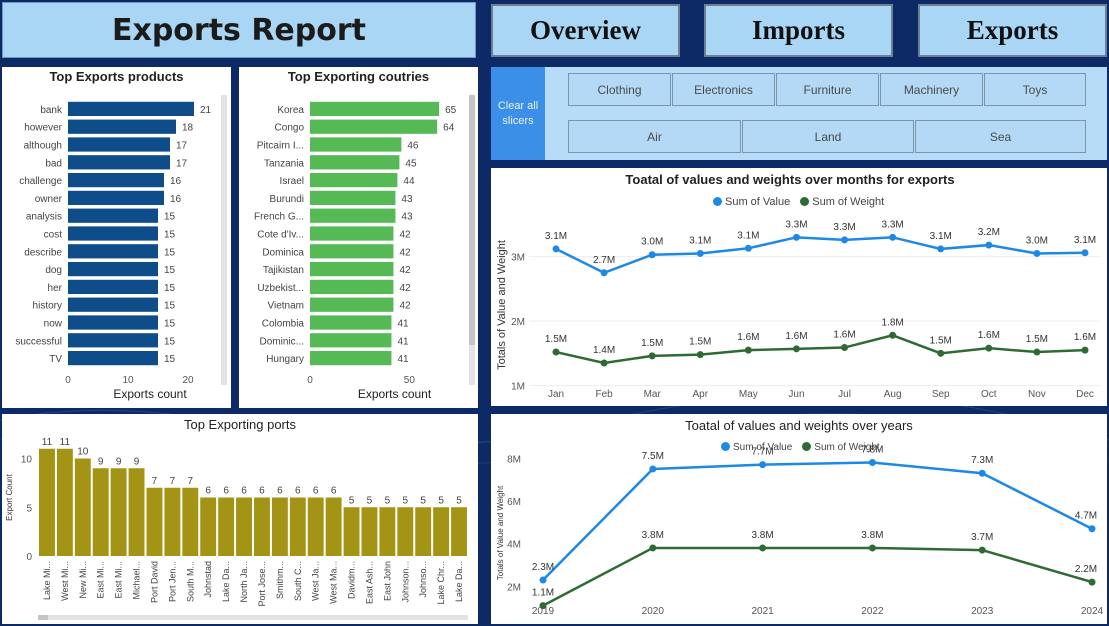 This screenshot has height=626, width=1109. I want to click on category-label: Johnstad, so click(208, 579).